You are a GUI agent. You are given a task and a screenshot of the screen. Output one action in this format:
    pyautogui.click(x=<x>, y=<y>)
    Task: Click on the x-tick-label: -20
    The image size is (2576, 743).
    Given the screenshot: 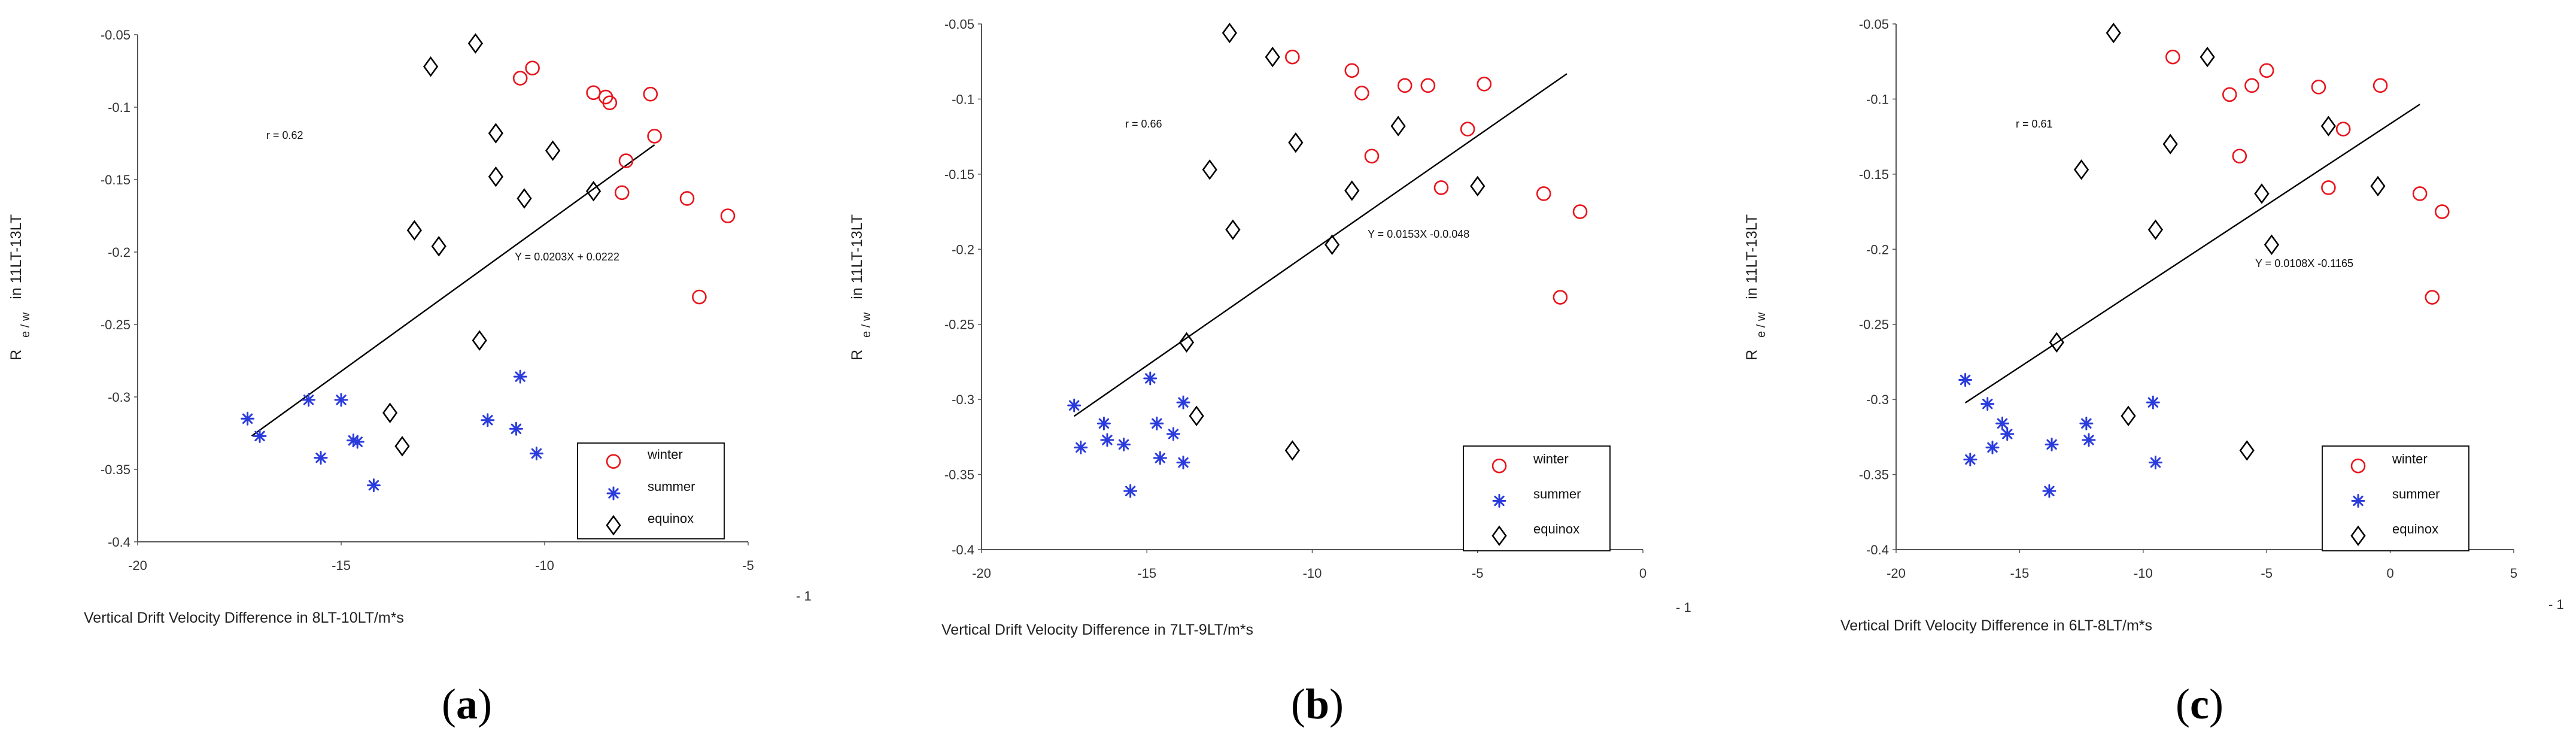 What is the action you would take?
    pyautogui.click(x=981, y=573)
    